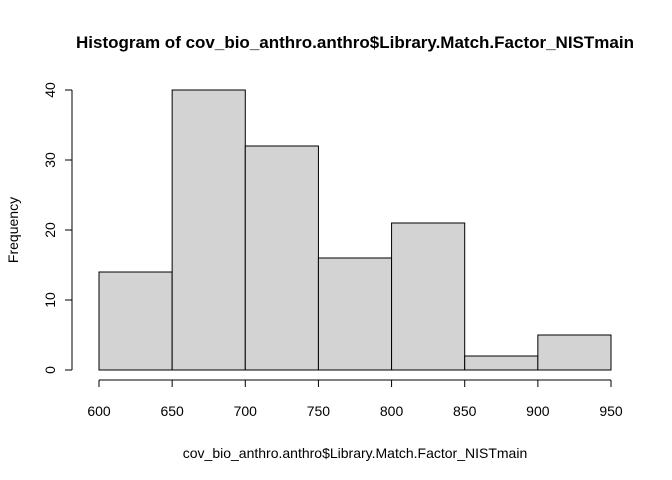 The width and height of the screenshot is (672, 480). Describe the element at coordinates (538, 411) in the screenshot. I see `x-tick-label: 900` at that location.